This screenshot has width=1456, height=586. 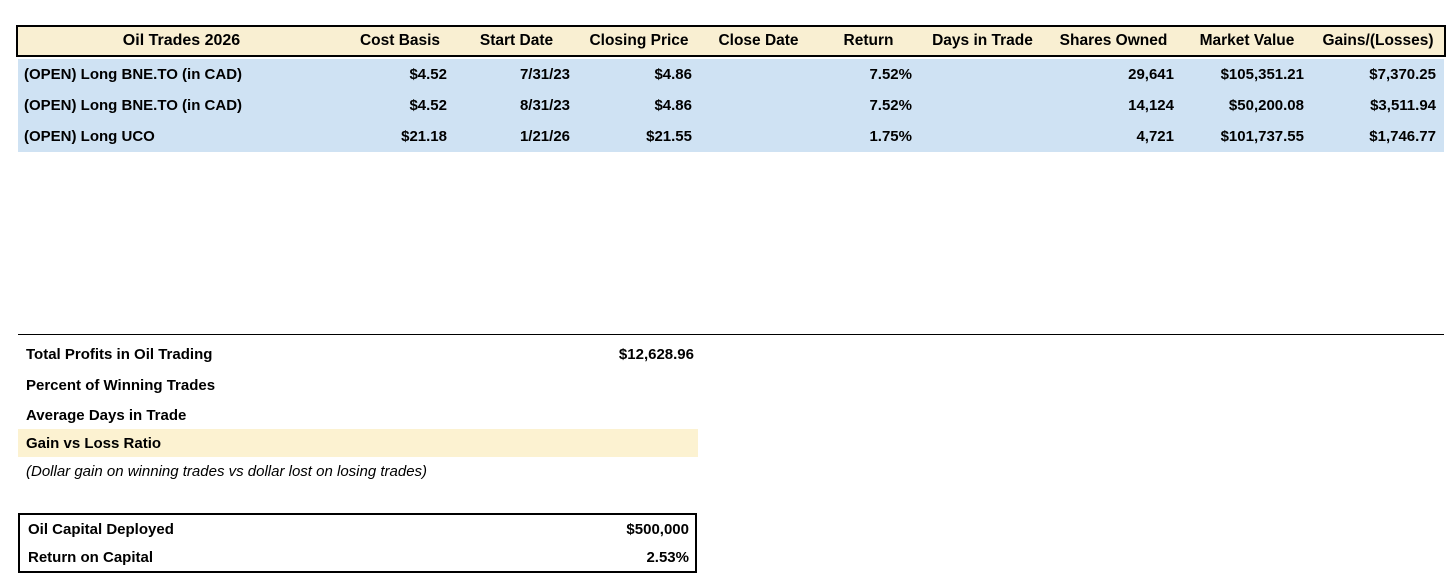 What do you see at coordinates (758, 40) in the screenshot?
I see `col-header-close-date: Close Date` at bounding box center [758, 40].